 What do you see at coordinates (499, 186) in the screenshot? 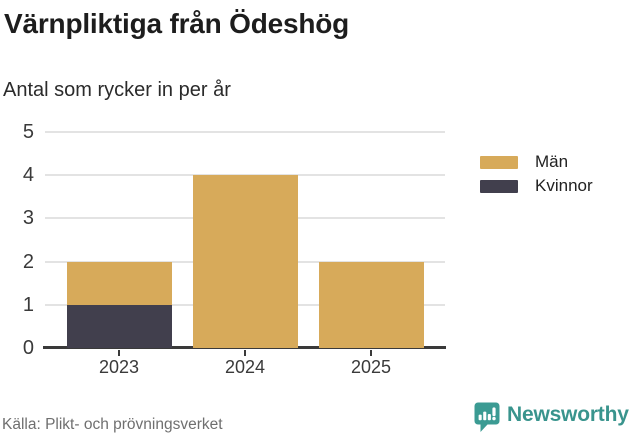
I see `women-color-swatch` at bounding box center [499, 186].